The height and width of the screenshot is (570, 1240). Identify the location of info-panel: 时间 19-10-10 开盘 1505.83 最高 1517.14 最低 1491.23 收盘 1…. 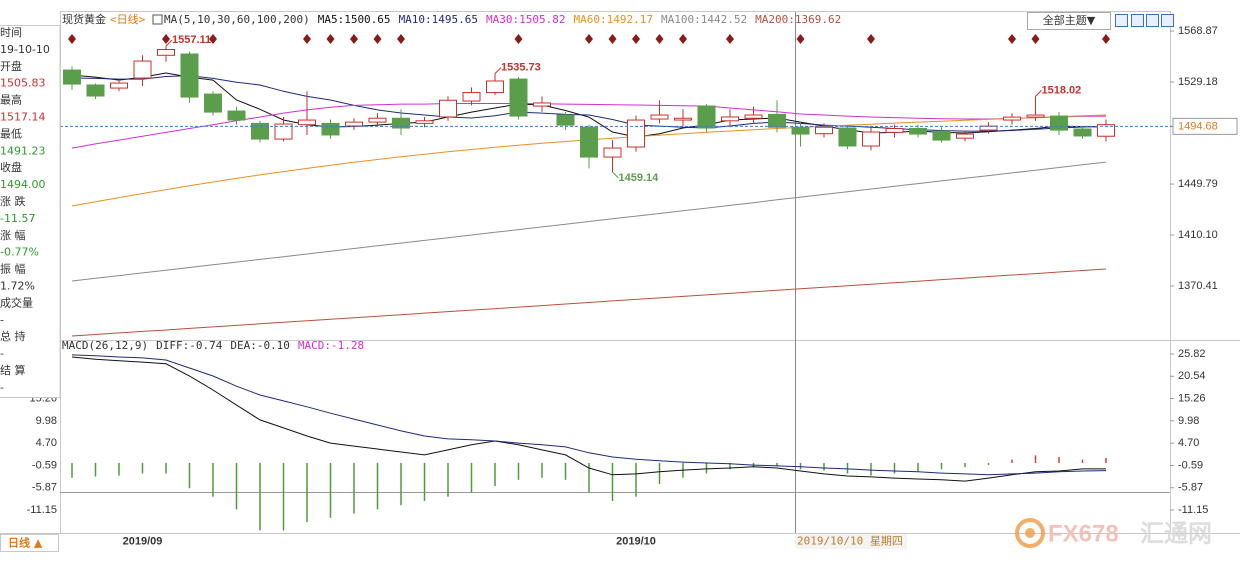
(30, 211).